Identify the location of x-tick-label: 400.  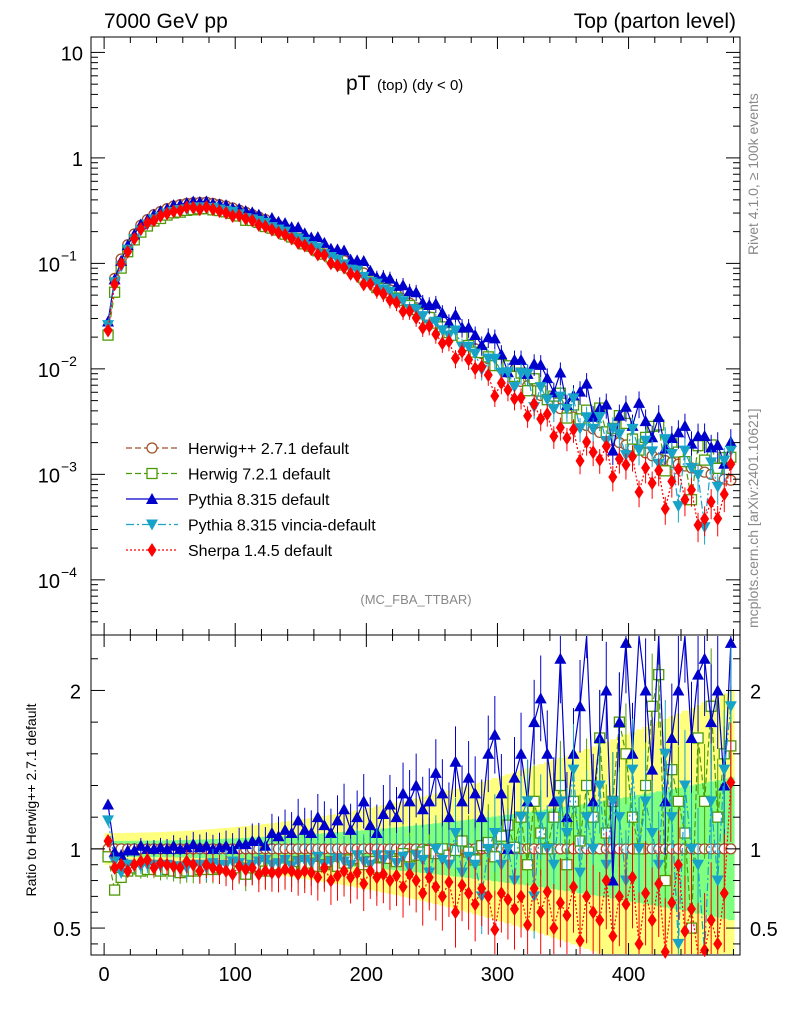
(628, 975).